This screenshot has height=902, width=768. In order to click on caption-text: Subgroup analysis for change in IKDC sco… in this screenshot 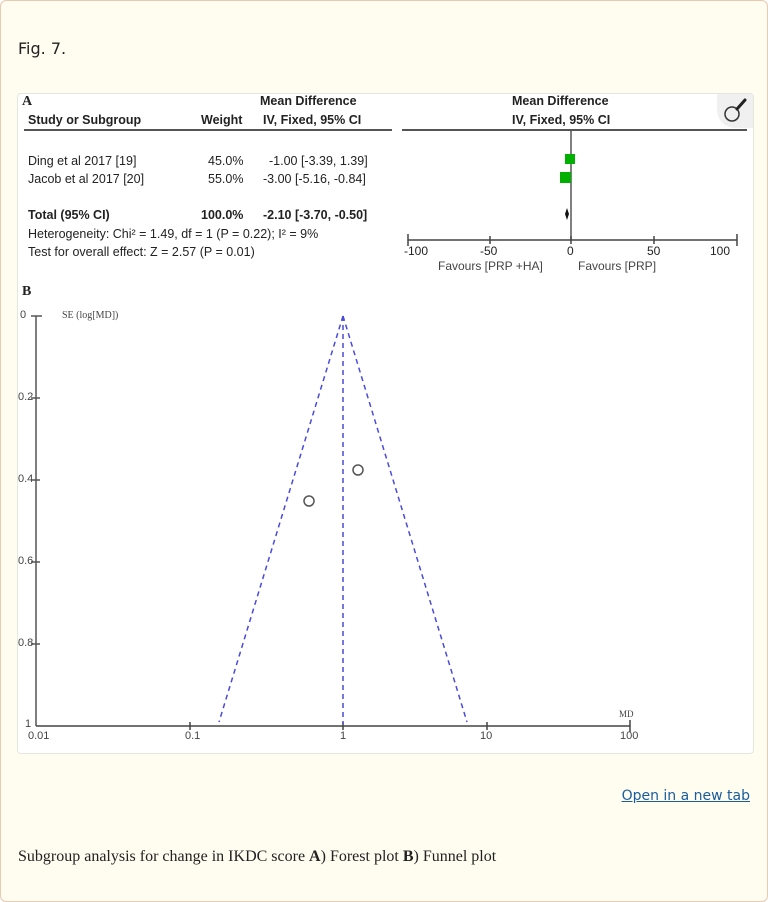, I will do `click(164, 856)`.